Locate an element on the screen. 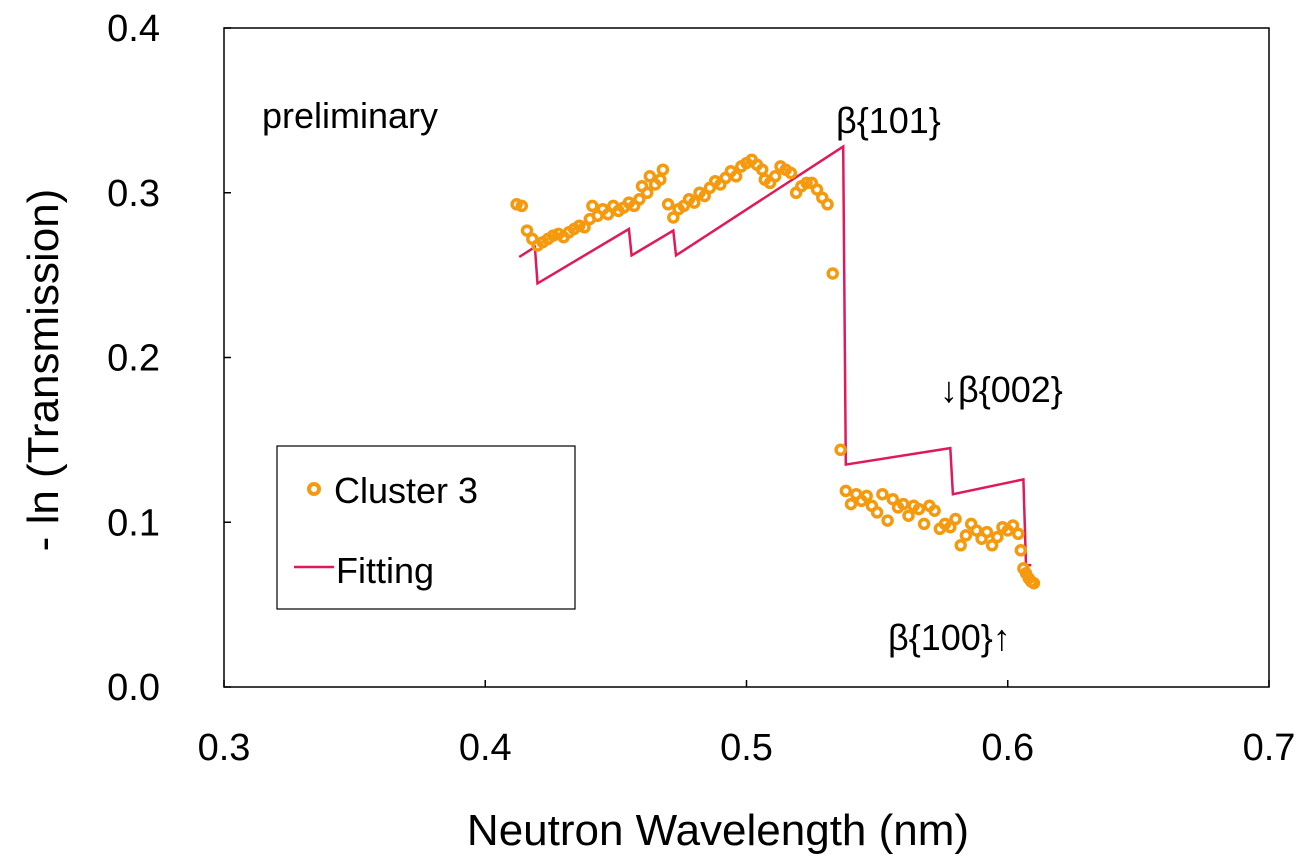  x-tick-label: 0.5 is located at coordinates (746, 748).